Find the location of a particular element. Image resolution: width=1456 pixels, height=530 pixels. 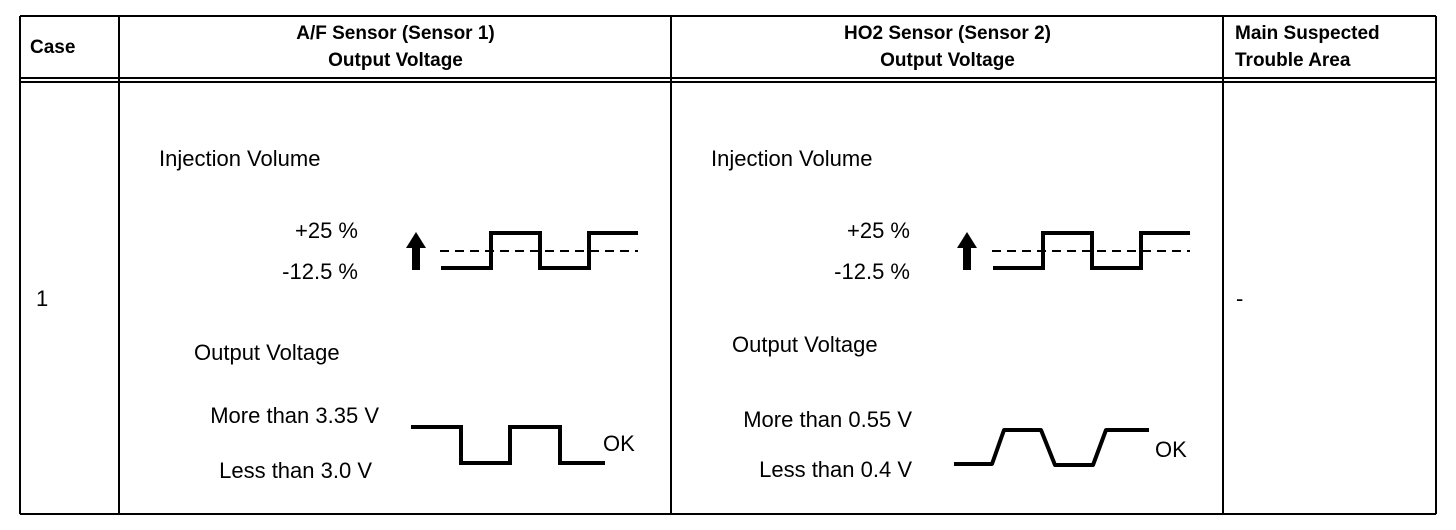

ho2-output-voltage-label: Output Voltage is located at coordinates (805, 344).